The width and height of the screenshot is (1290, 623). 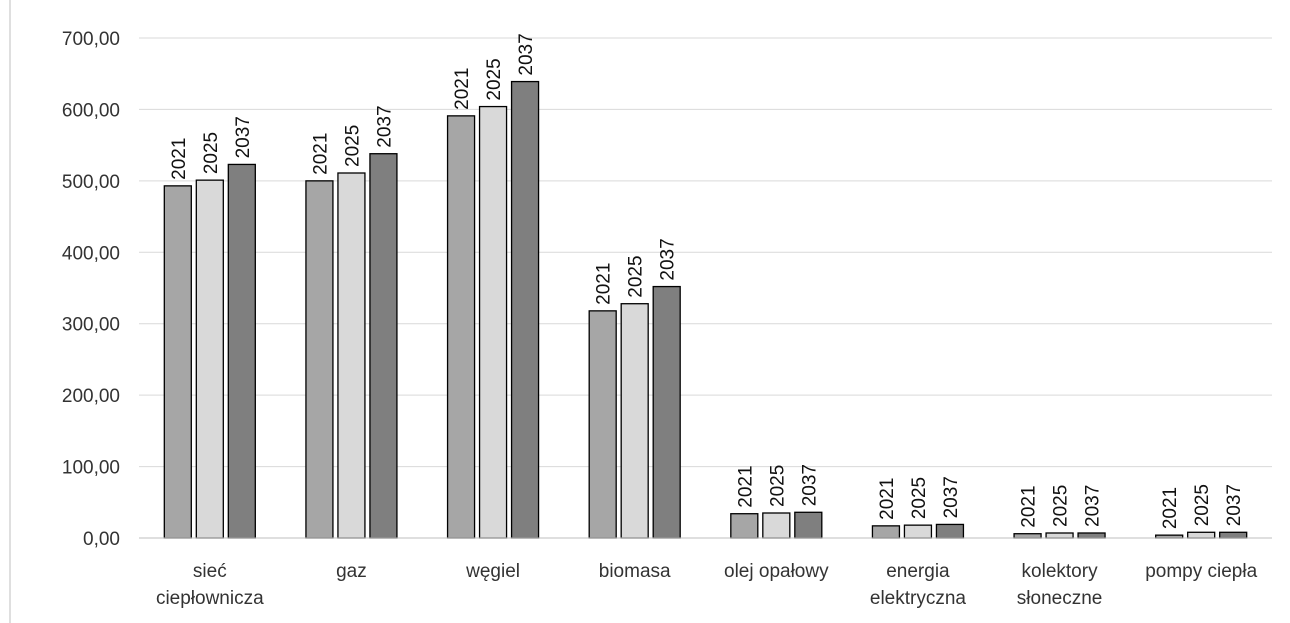 What do you see at coordinates (101, 539) in the screenshot?
I see `y-tick-label: 0,00` at bounding box center [101, 539].